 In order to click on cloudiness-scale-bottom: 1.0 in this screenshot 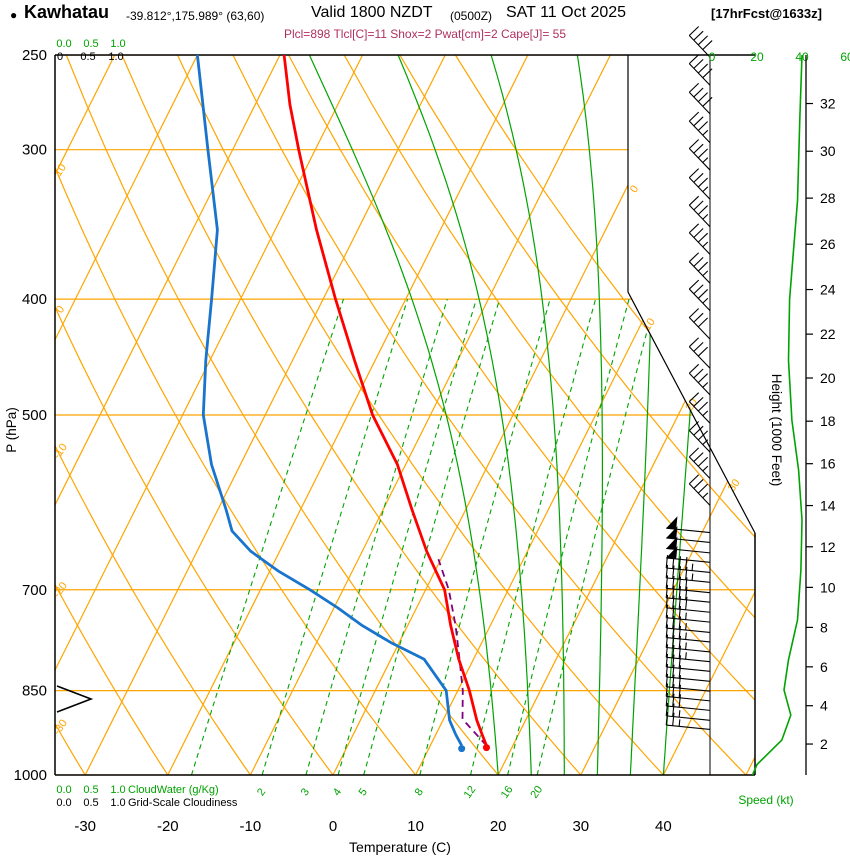, I will do `click(117, 803)`.